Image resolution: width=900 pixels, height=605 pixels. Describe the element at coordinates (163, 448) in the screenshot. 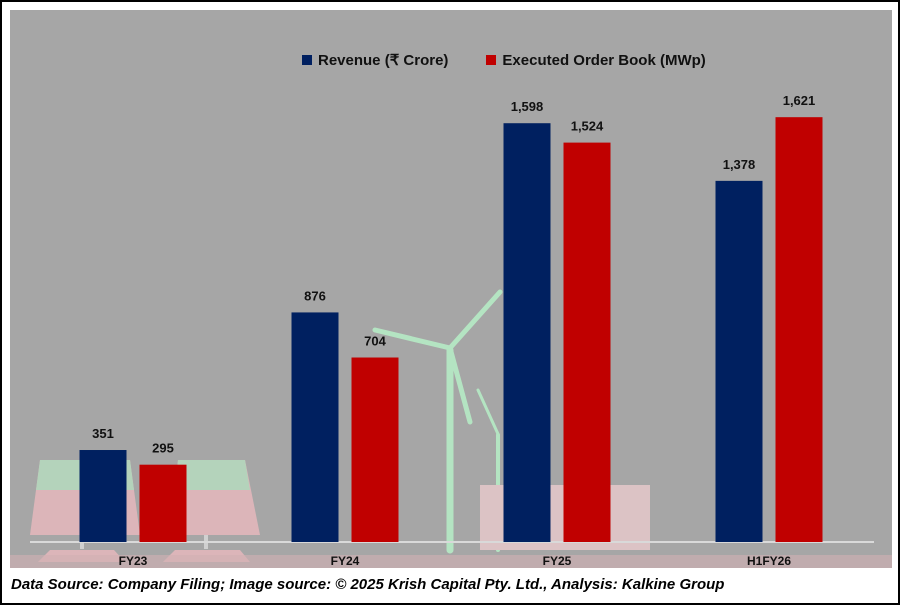

I see `data-label: 295` at that location.